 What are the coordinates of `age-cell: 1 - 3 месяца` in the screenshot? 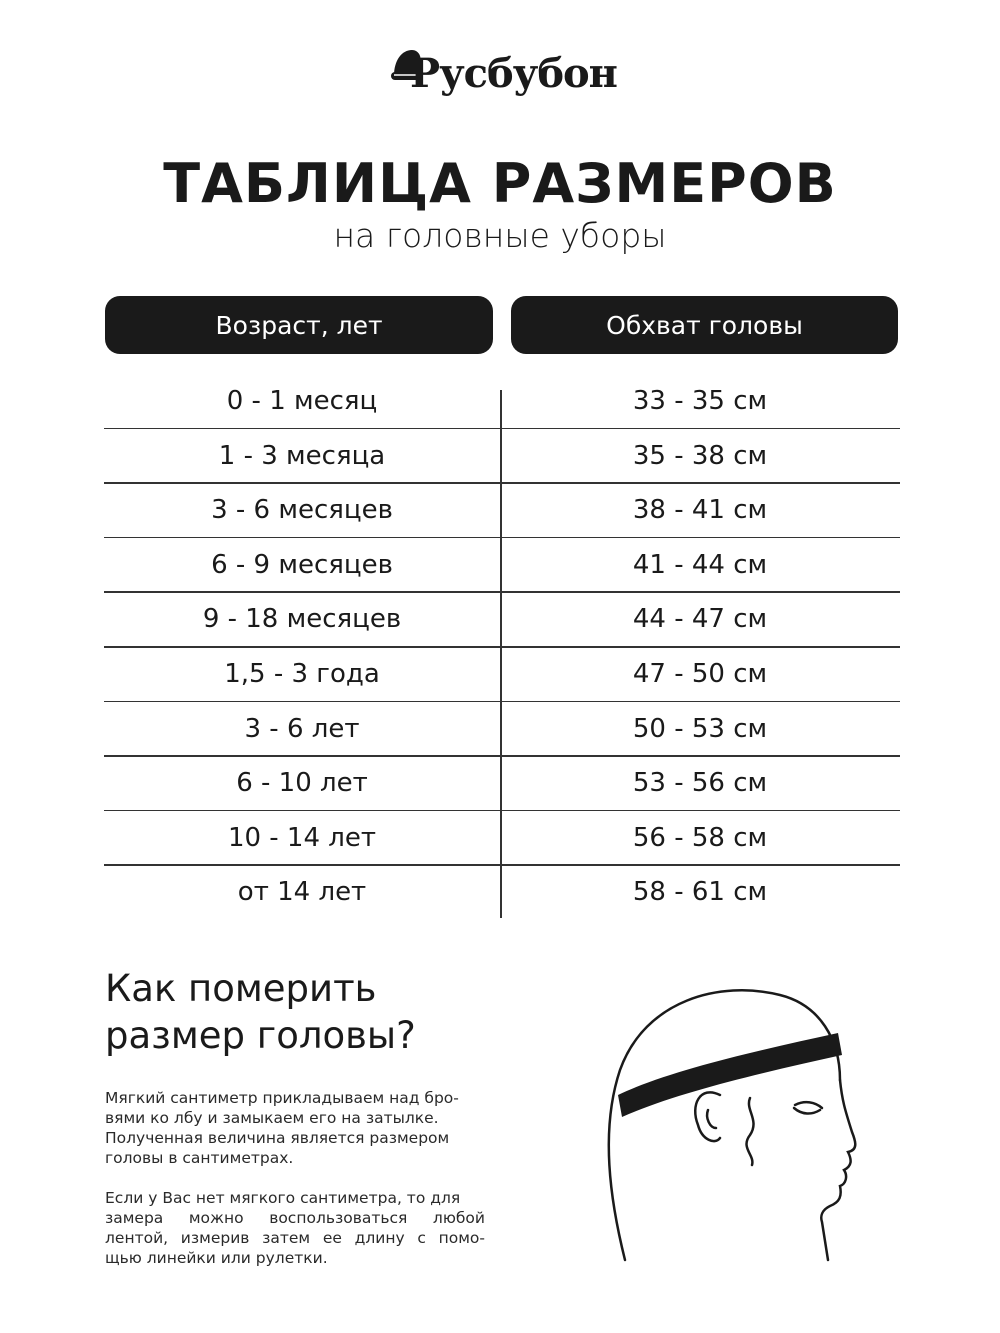 It's located at (302, 455).